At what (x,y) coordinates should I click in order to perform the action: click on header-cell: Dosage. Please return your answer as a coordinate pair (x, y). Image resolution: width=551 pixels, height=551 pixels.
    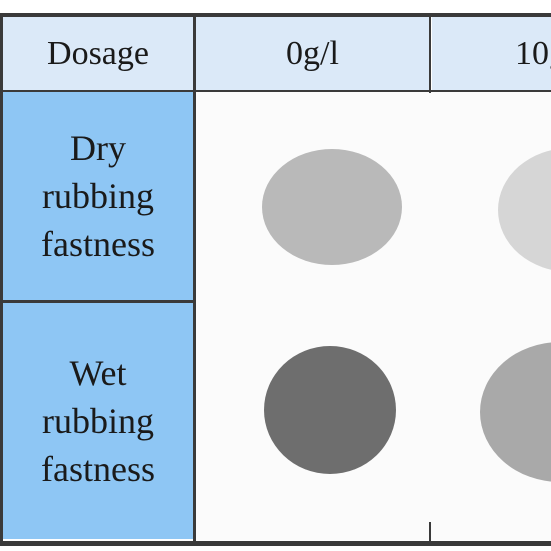
    Looking at the image, I should click on (98, 53).